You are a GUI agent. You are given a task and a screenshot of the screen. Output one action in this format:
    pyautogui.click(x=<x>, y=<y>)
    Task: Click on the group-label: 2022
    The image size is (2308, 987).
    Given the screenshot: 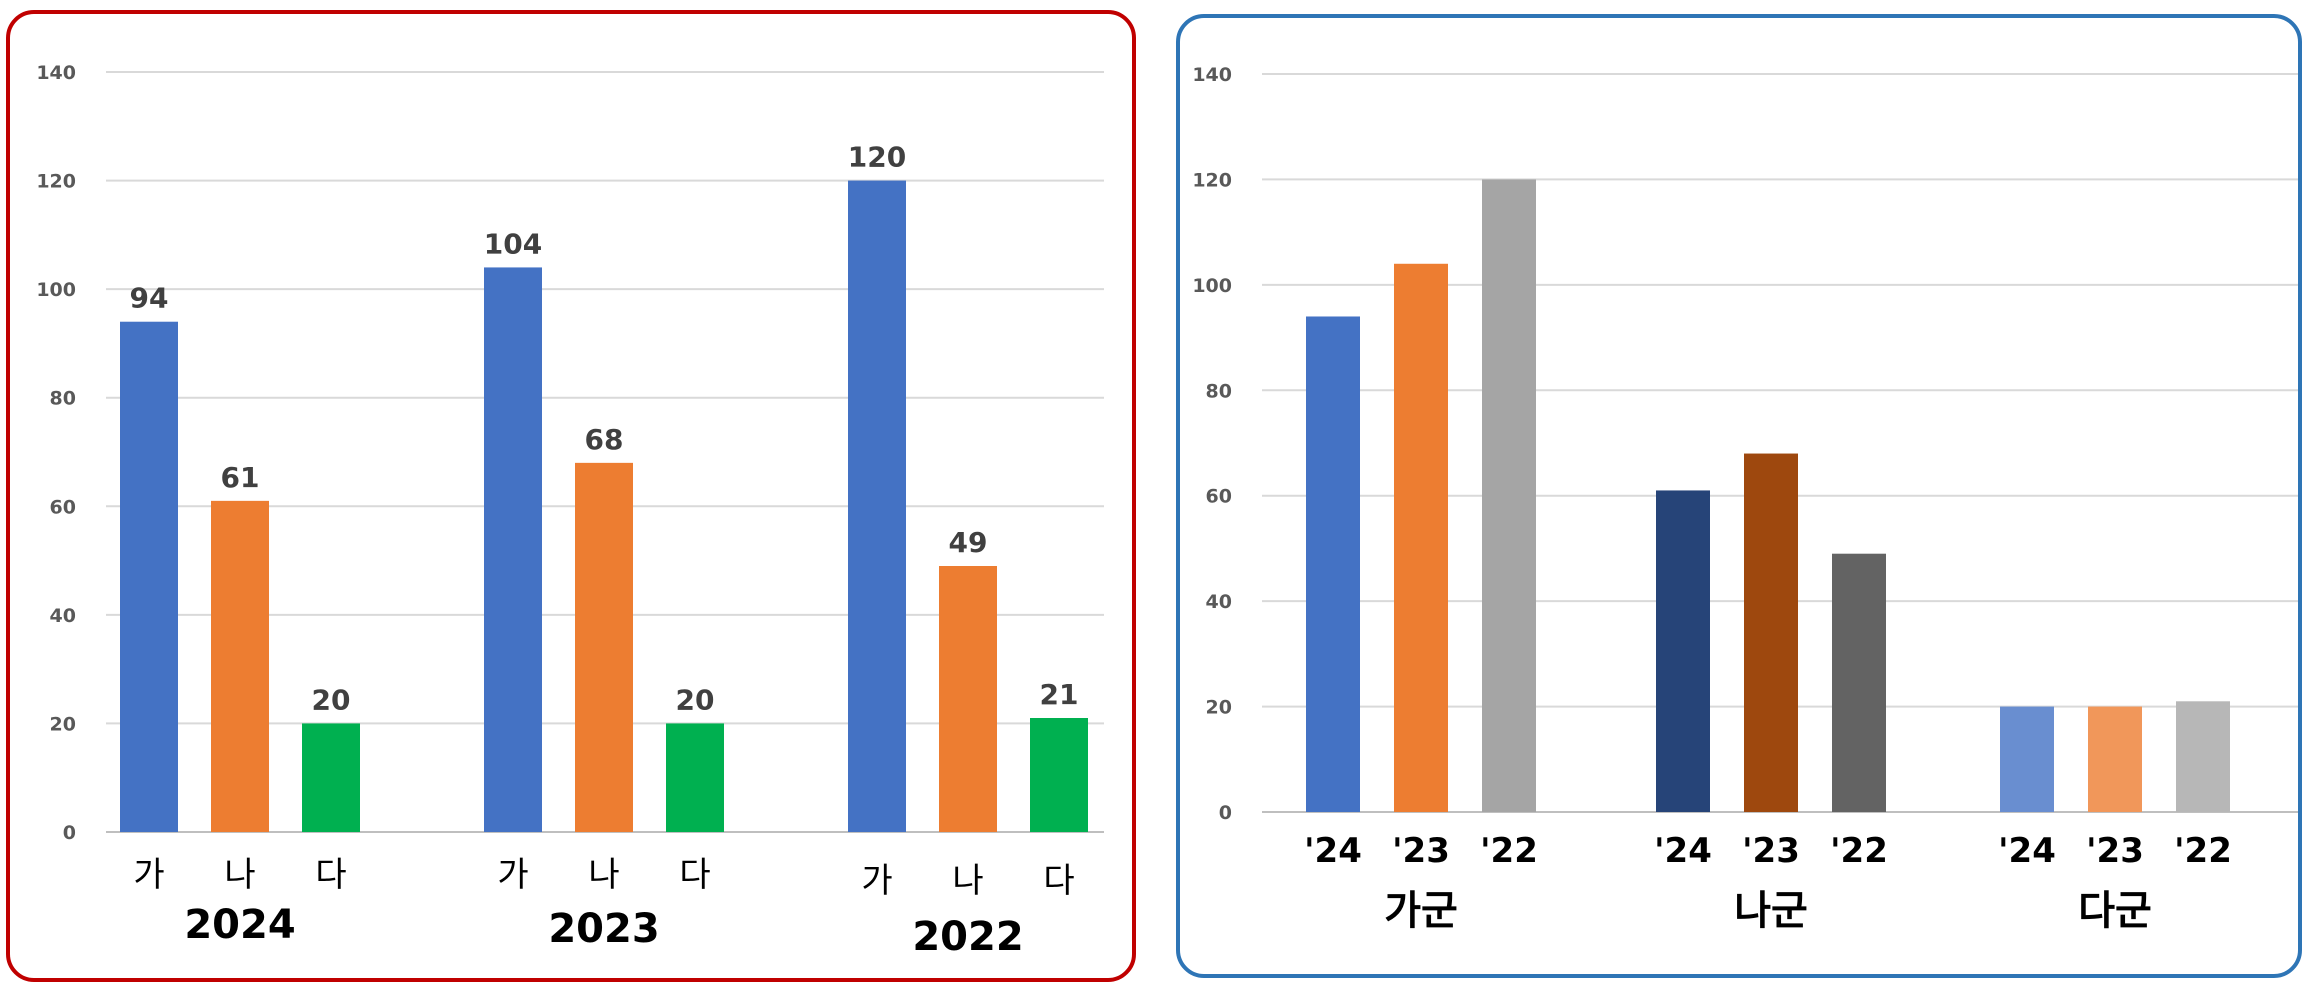 What is the action you would take?
    pyautogui.click(x=967, y=937)
    